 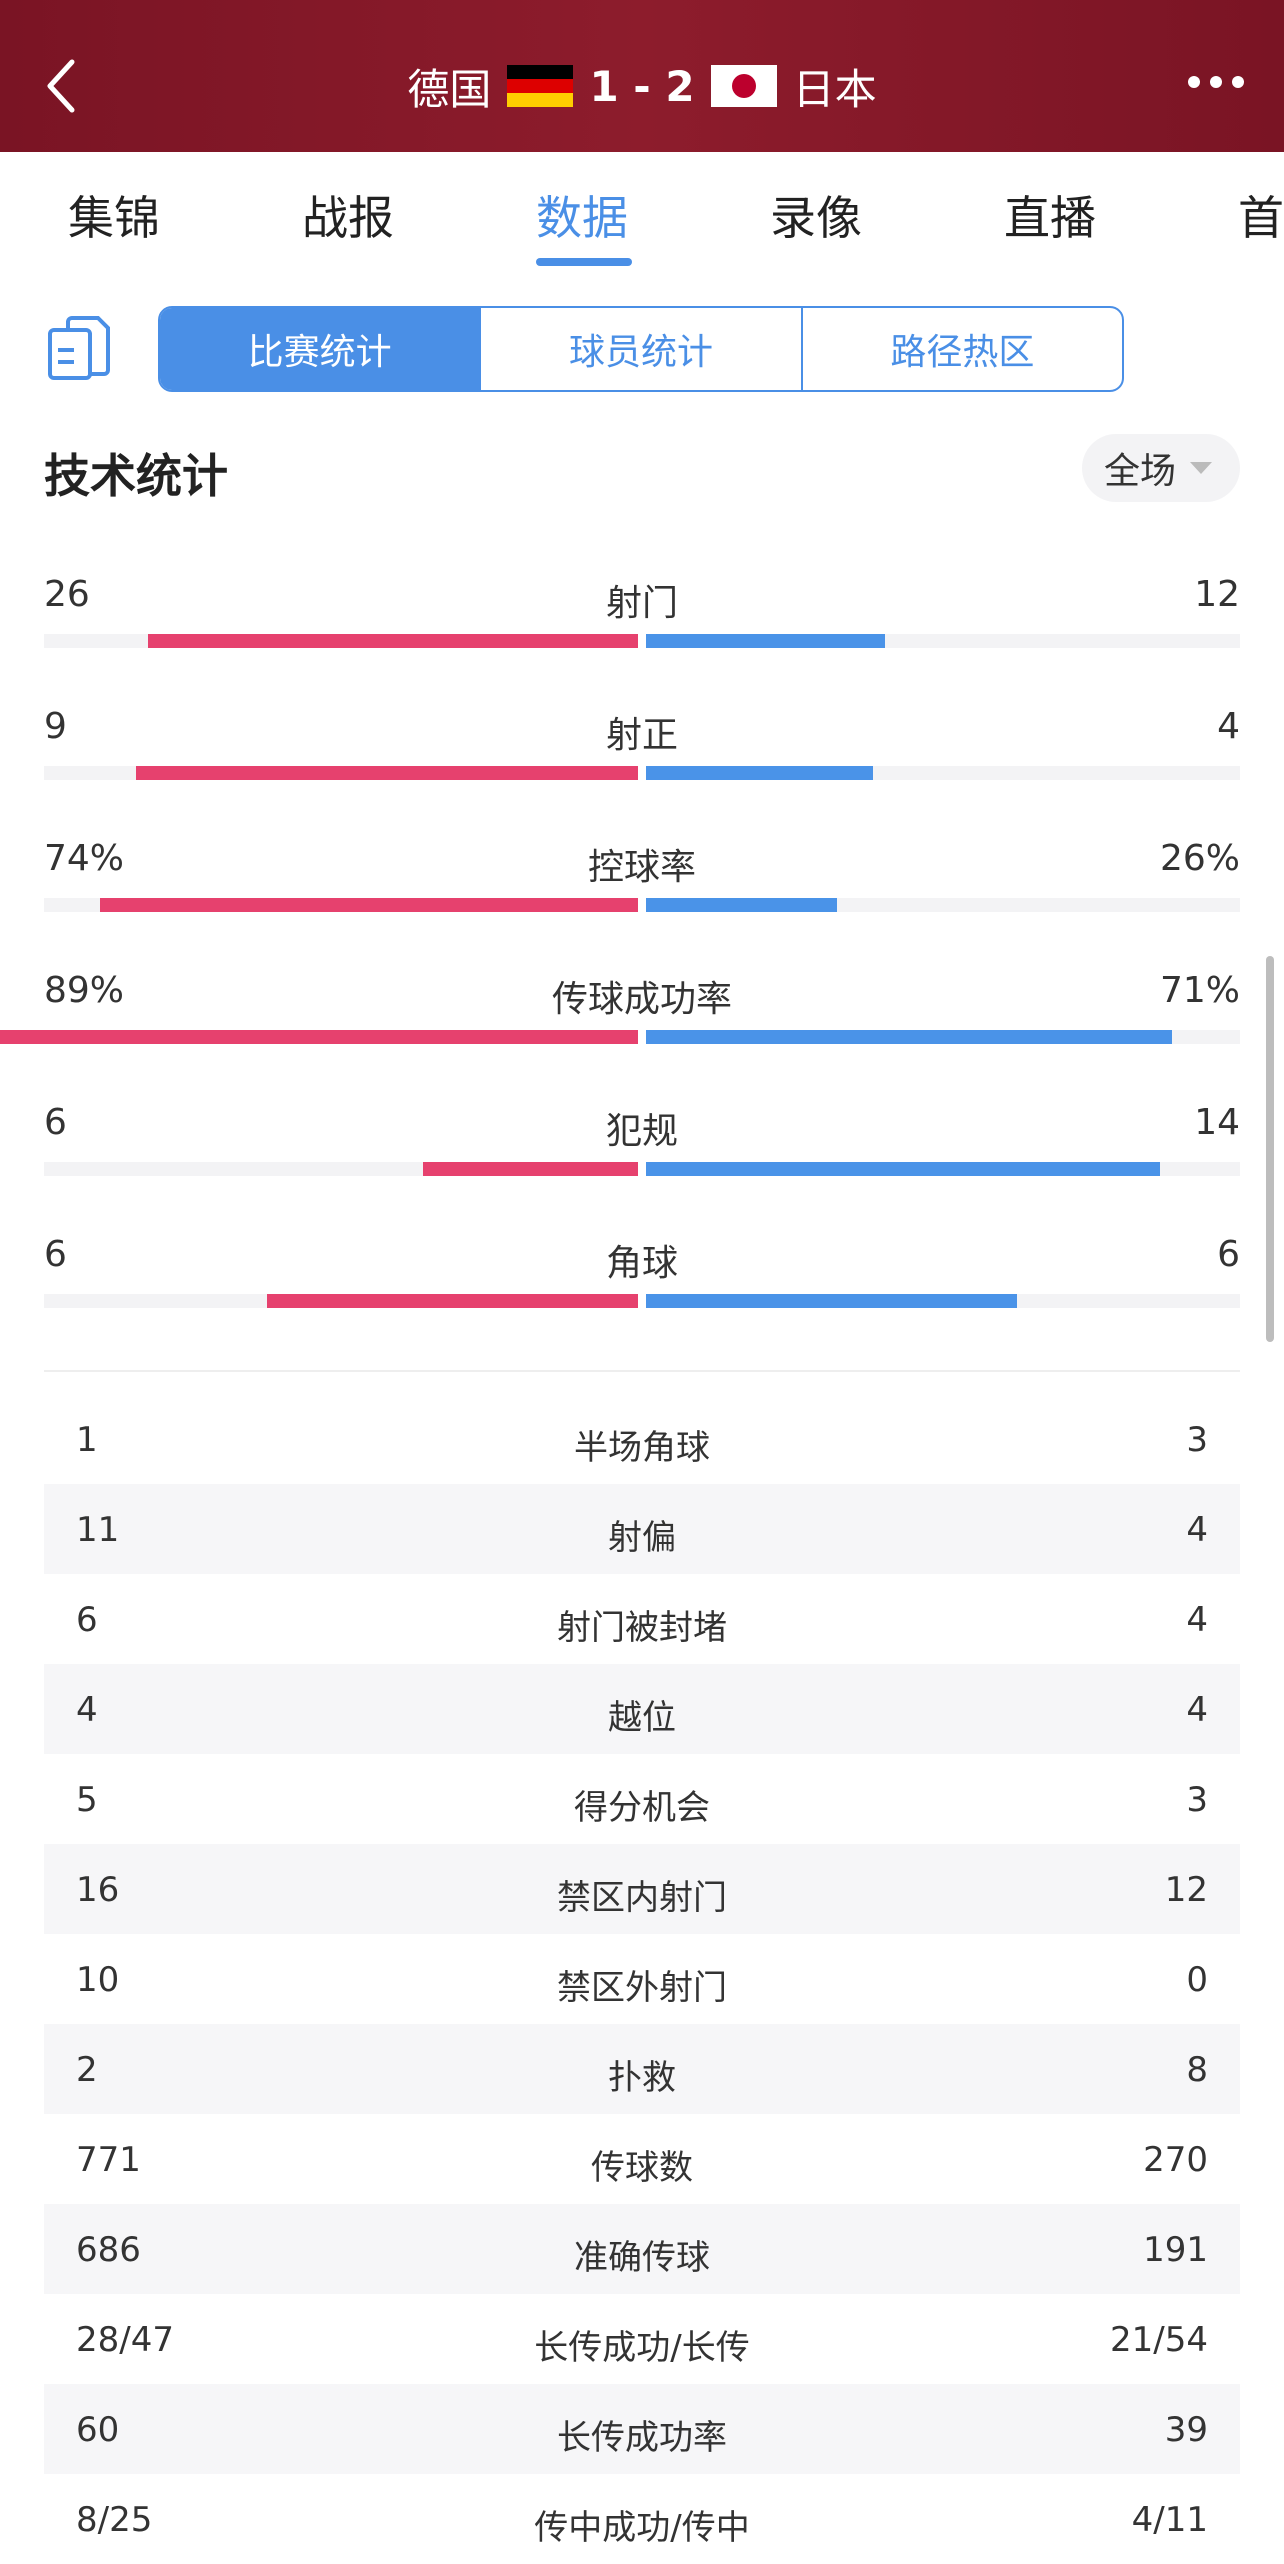 What do you see at coordinates (816, 218) in the screenshot?
I see `tab-replay: 录像` at bounding box center [816, 218].